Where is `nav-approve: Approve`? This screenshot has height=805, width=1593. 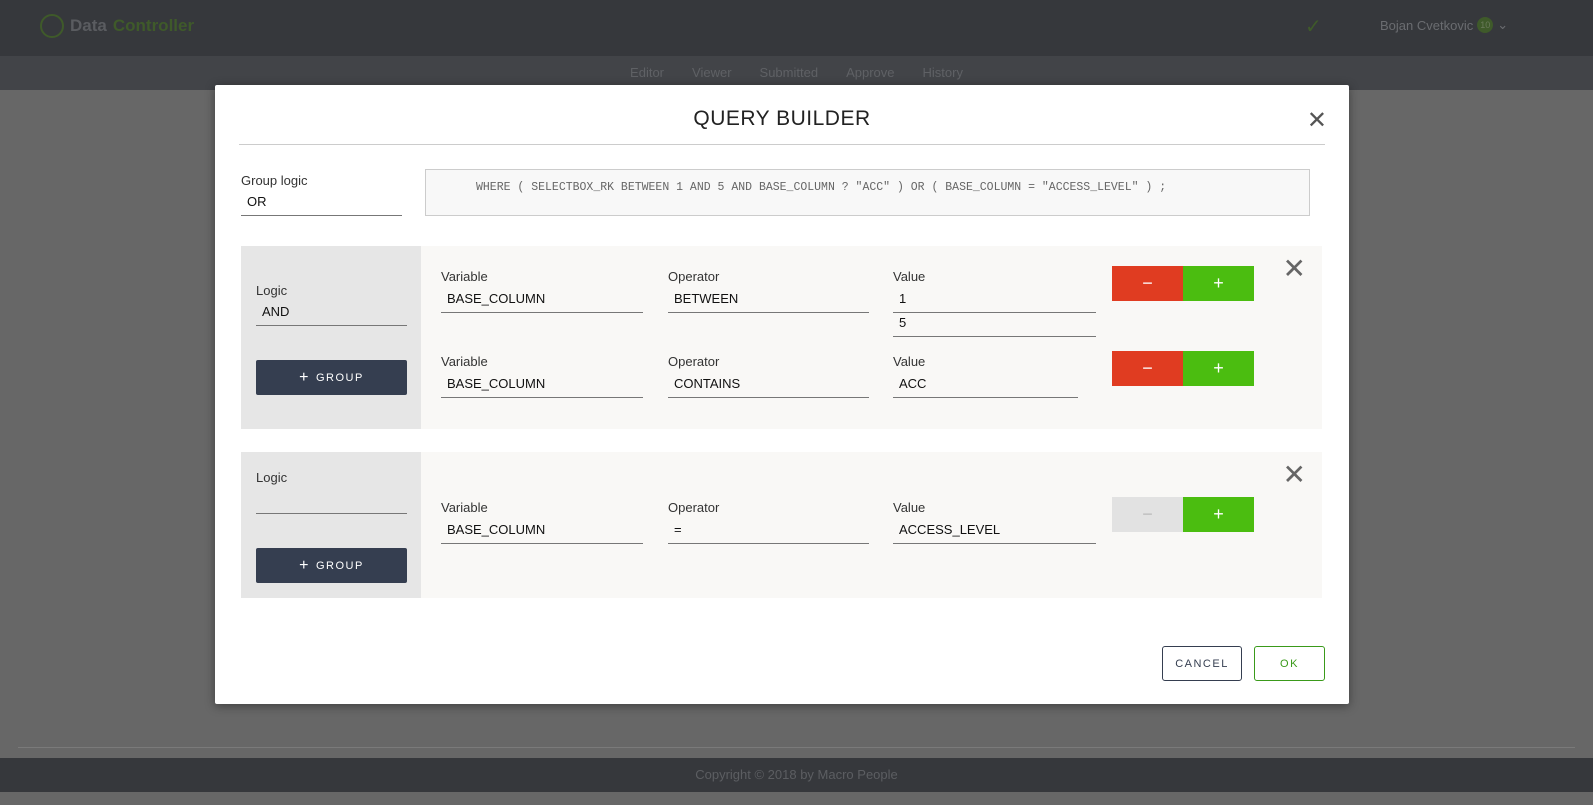 nav-approve: Approve is located at coordinates (870, 72).